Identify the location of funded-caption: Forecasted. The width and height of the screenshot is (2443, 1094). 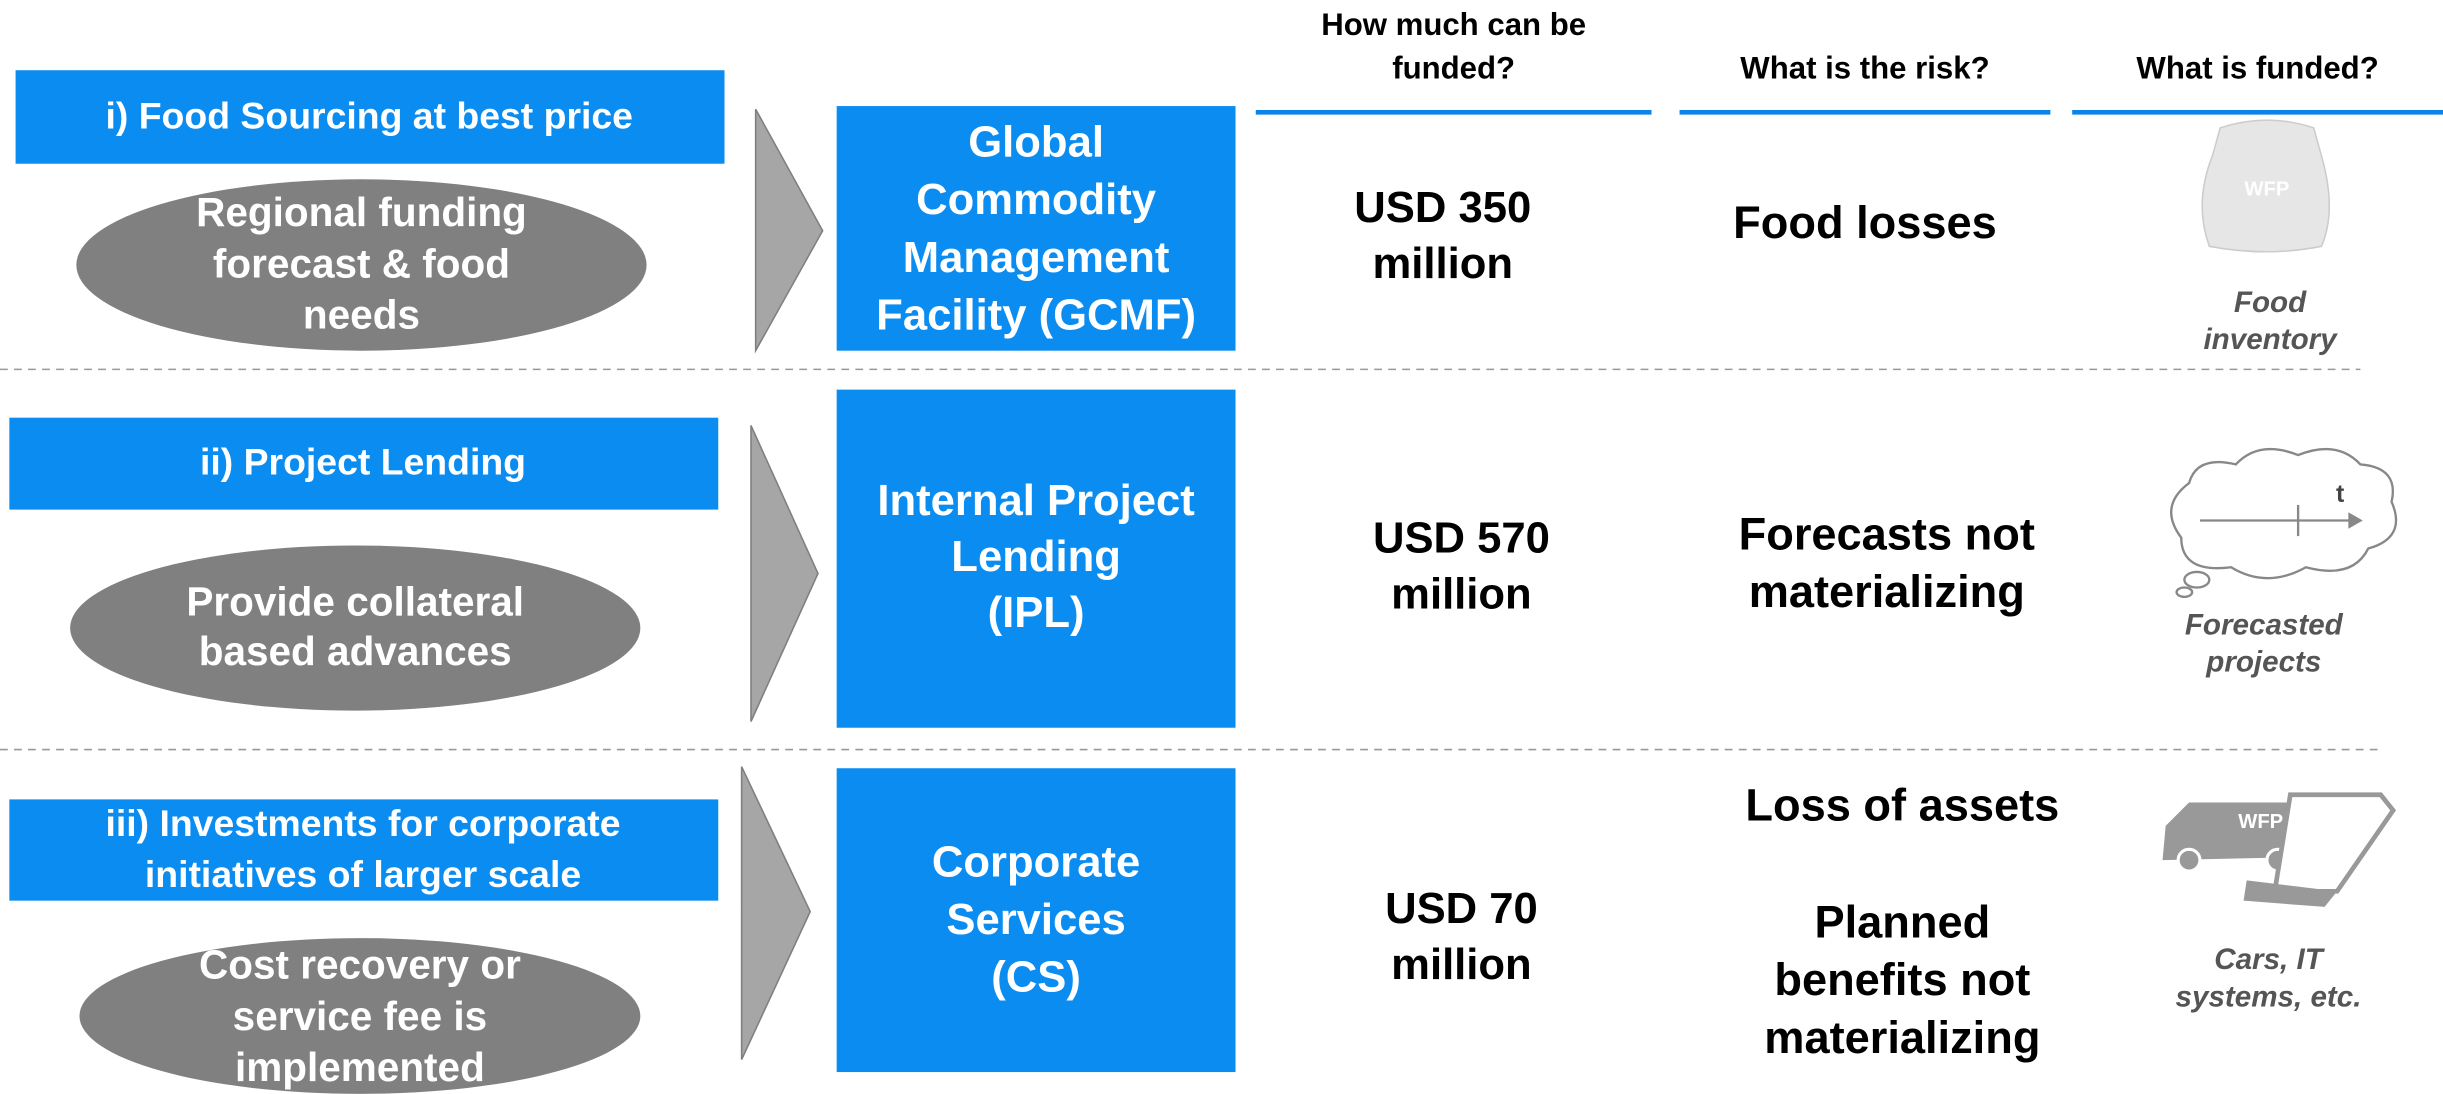
(2264, 624).